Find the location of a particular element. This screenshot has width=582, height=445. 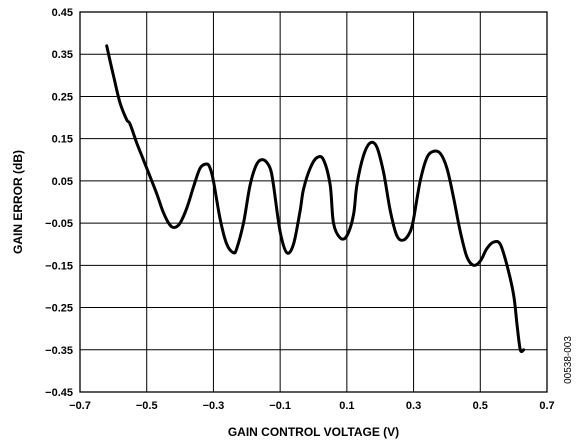

x-tick-label: −0.5 is located at coordinates (147, 406).